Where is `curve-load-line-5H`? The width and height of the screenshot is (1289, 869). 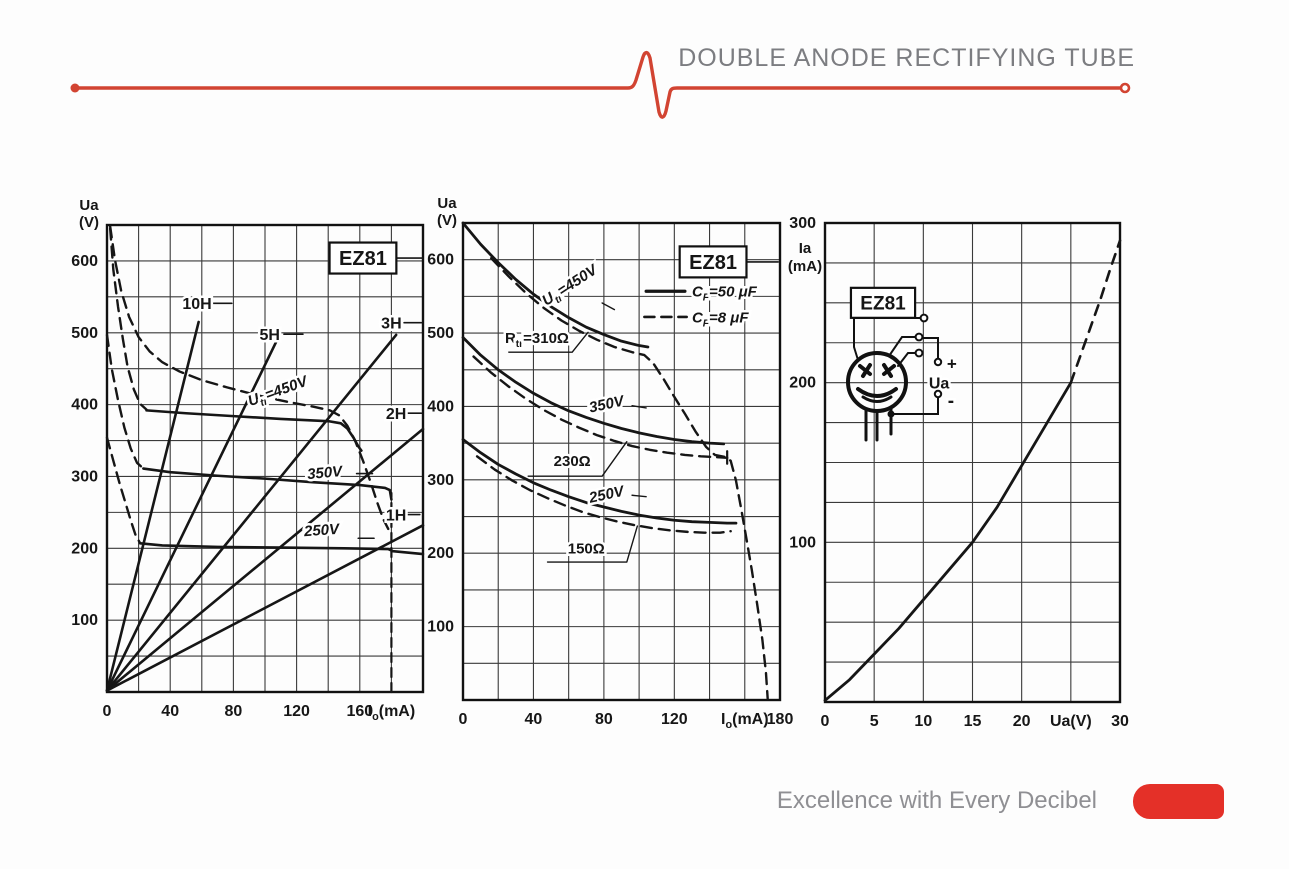 curve-load-line-5H is located at coordinates (191, 516).